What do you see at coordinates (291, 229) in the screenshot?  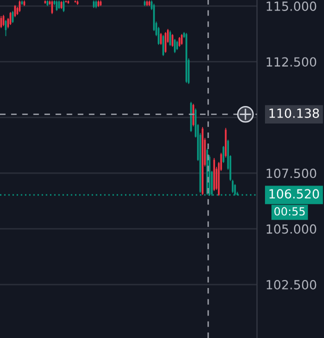 I see `y-tick-label: 105.000` at bounding box center [291, 229].